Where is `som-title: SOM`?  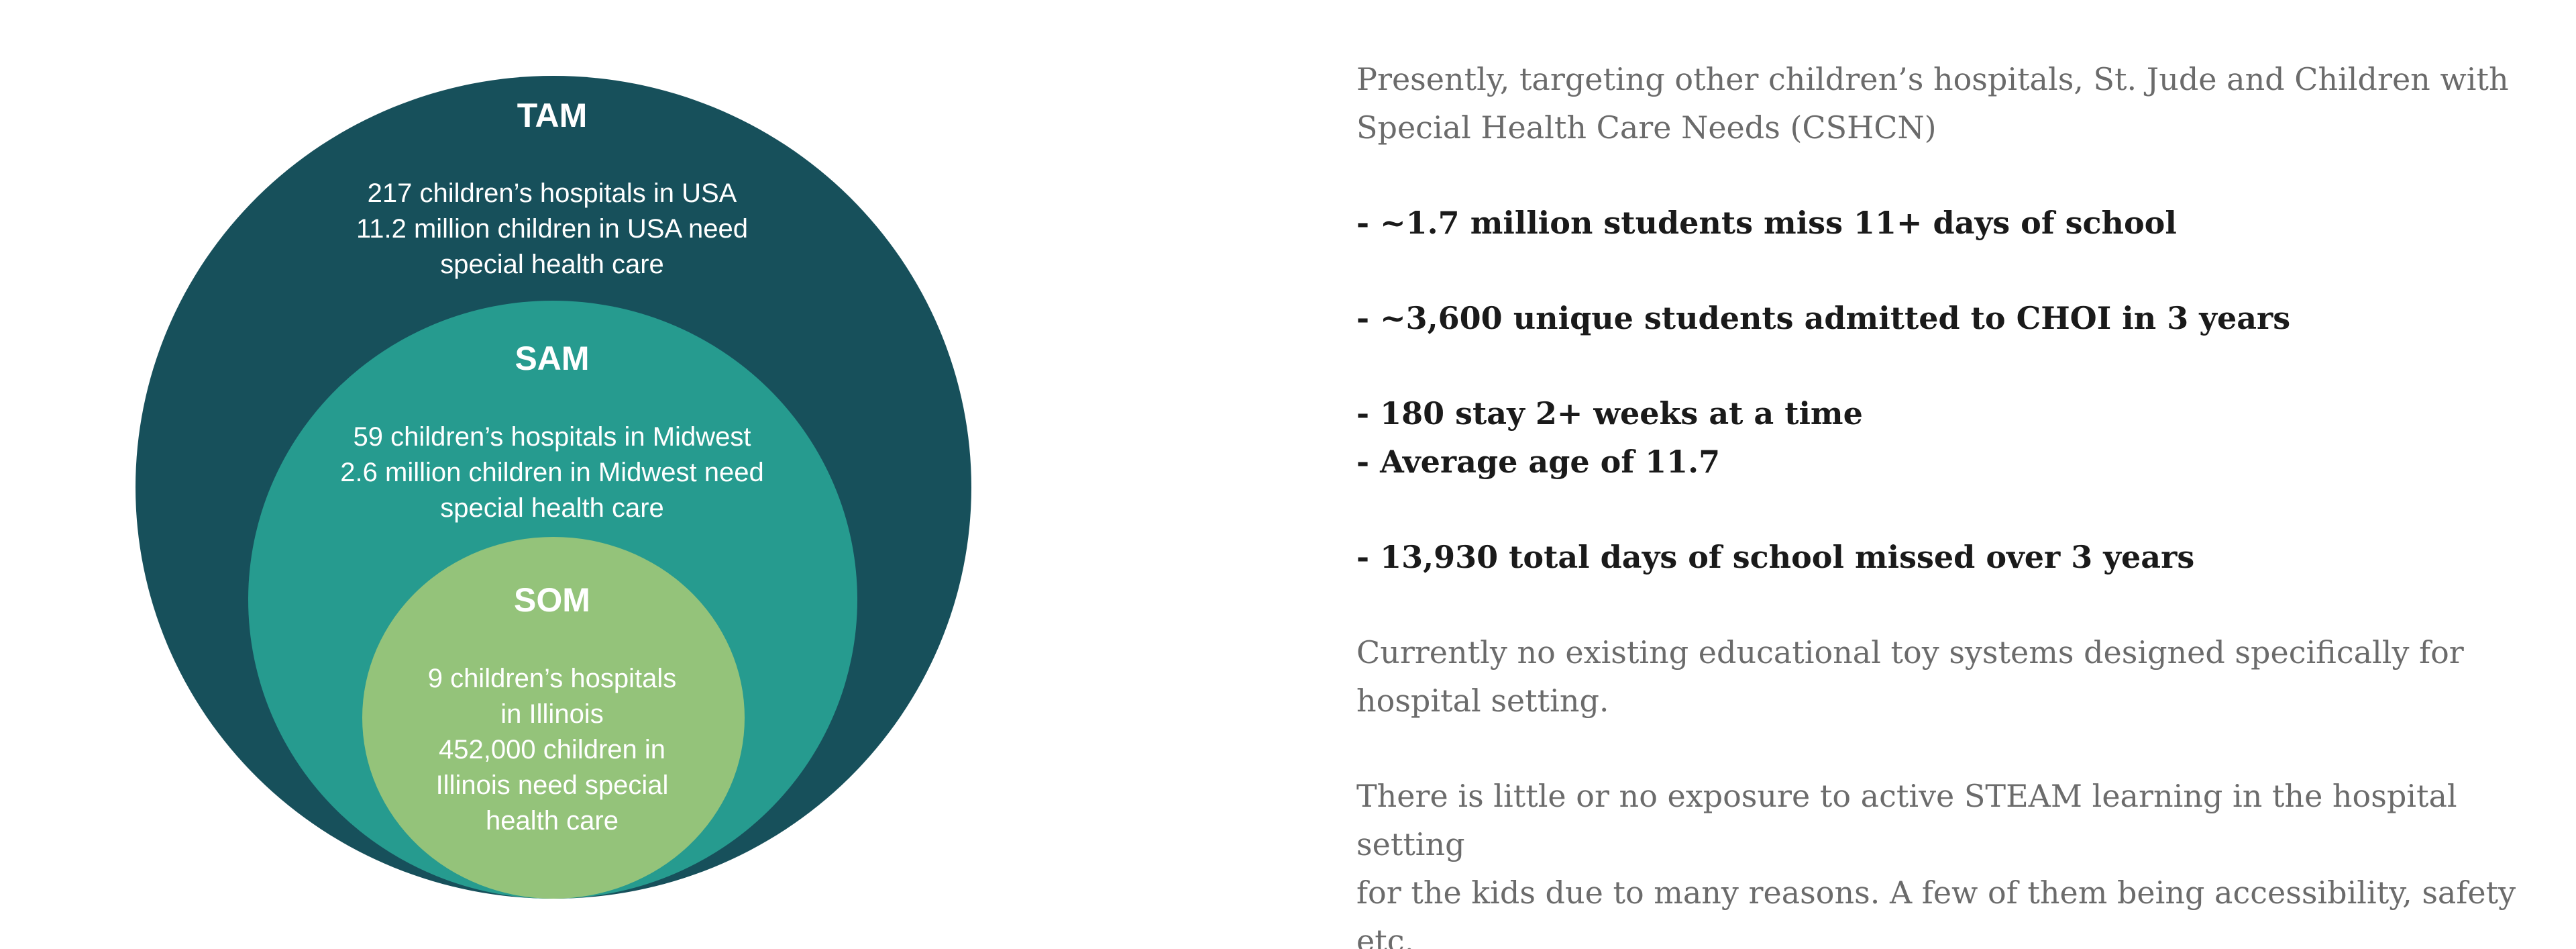 som-title: SOM is located at coordinates (552, 600).